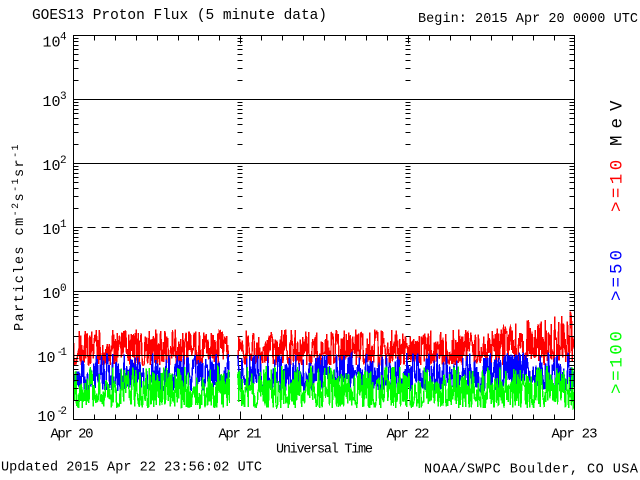 The height and width of the screenshot is (480, 640). I want to click on svg-text: Apr 22, so click(408, 435).